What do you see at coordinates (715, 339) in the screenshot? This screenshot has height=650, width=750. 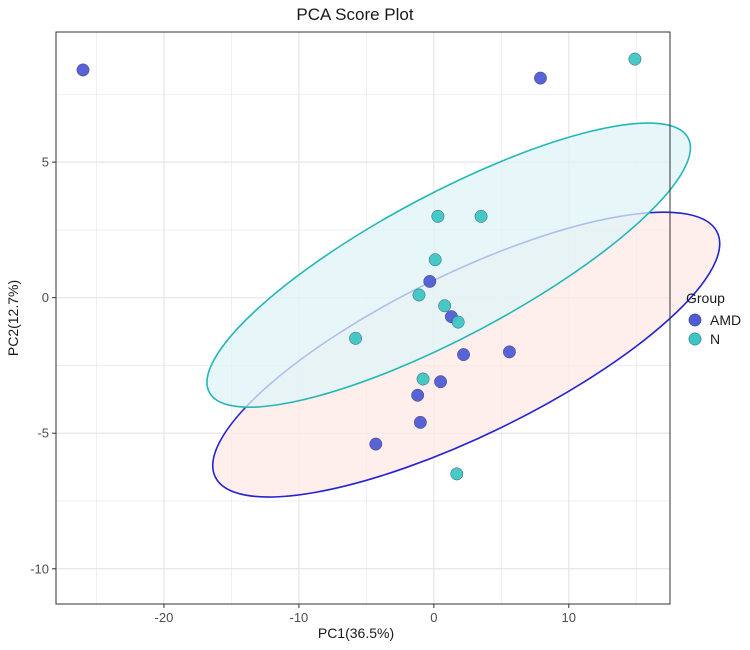 I see `legend-label-n: N` at bounding box center [715, 339].